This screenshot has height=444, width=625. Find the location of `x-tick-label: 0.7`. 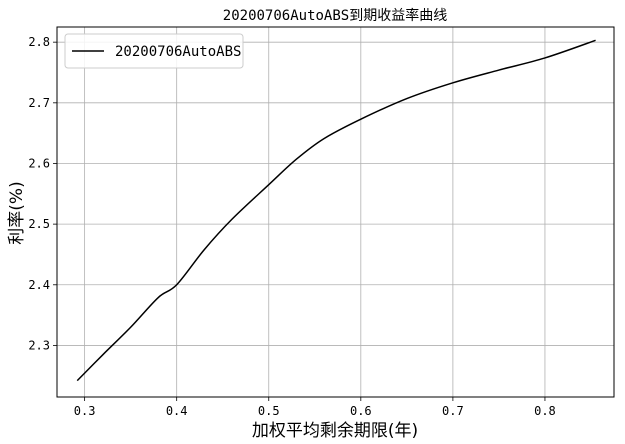

x-tick-label: 0.7 is located at coordinates (453, 411).